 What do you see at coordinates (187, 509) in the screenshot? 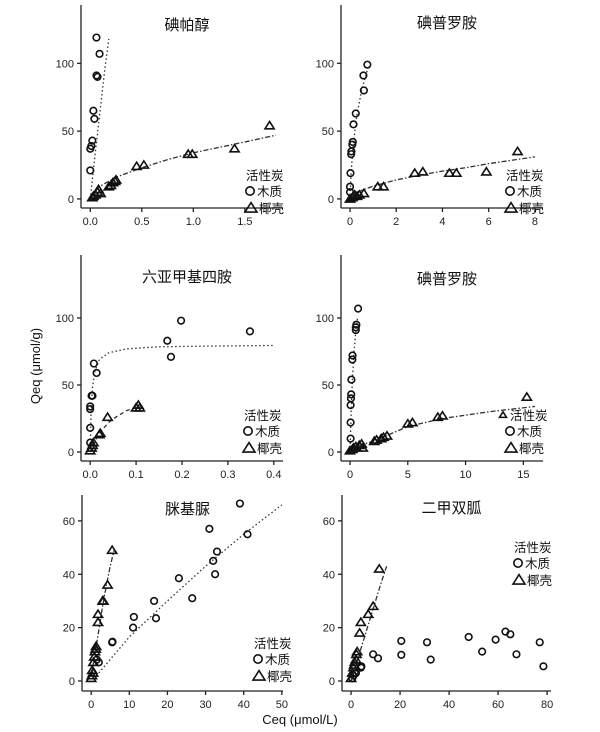
I see `panel-title: 脒基脲` at bounding box center [187, 509].